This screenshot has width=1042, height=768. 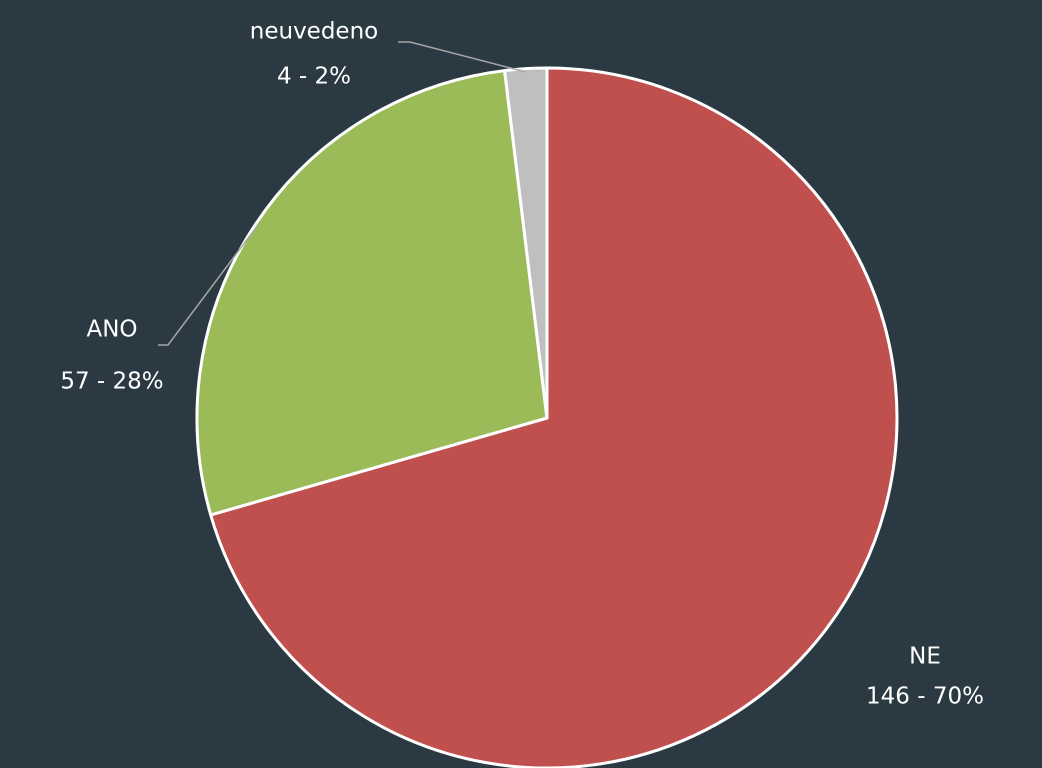 What do you see at coordinates (925, 697) in the screenshot?
I see `value-label: 146 - 70%` at bounding box center [925, 697].